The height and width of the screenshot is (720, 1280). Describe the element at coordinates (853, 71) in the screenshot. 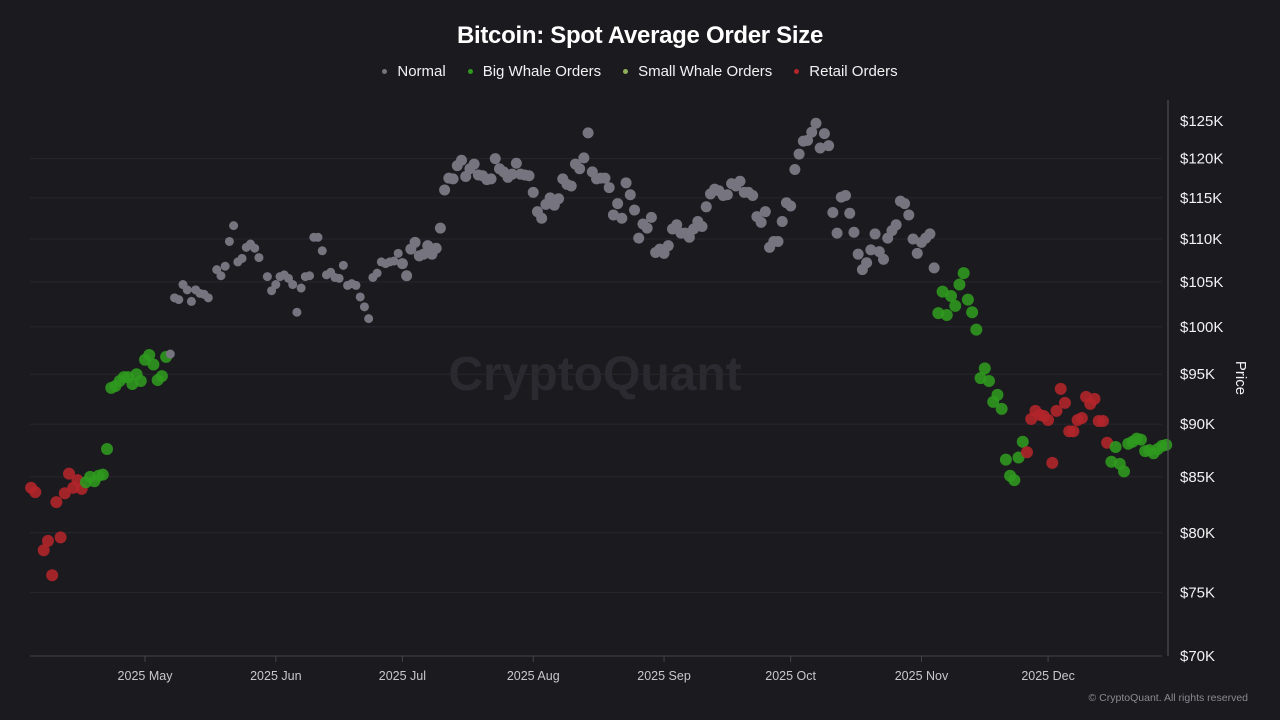

I see `legend-label: Retail Orders` at that location.